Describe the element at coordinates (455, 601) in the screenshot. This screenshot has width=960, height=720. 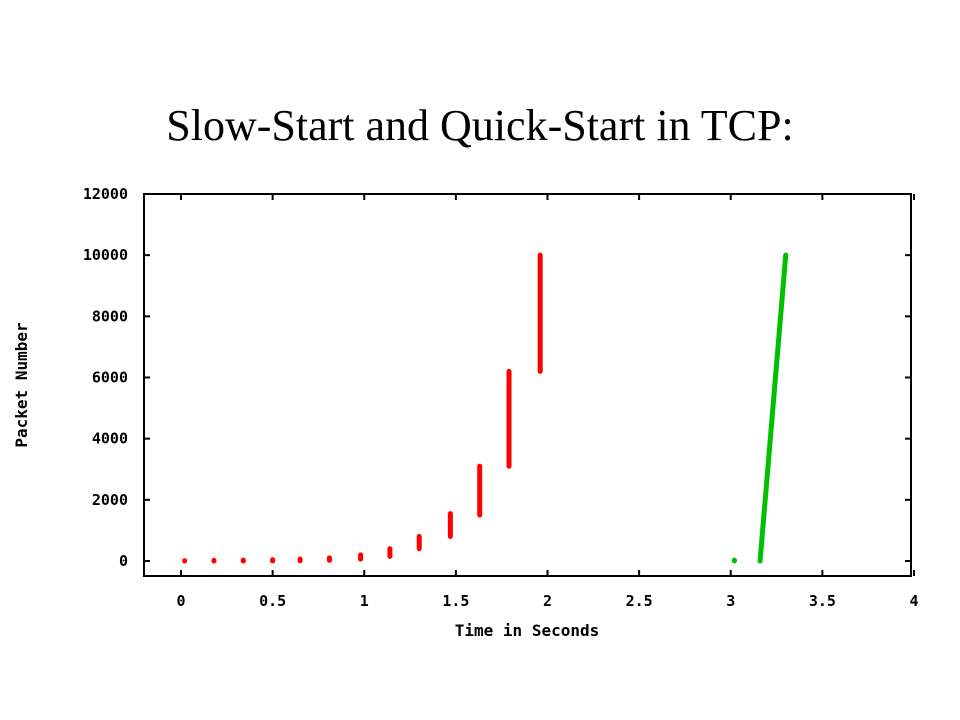
I see `x-tick-label: 1.5` at that location.